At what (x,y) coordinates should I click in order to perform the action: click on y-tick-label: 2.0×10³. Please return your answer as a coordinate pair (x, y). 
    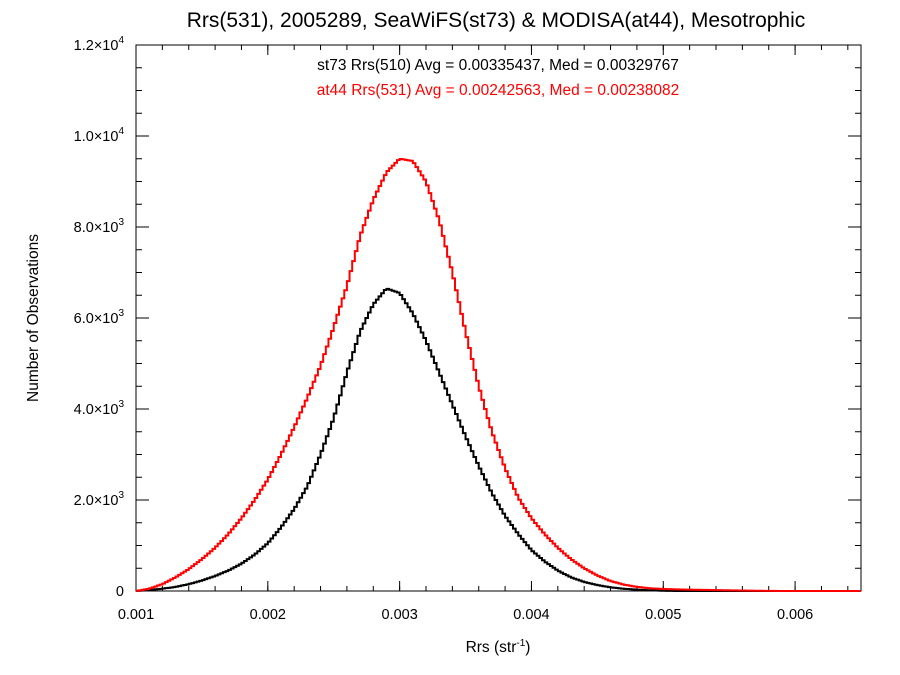
    Looking at the image, I should click on (99, 499).